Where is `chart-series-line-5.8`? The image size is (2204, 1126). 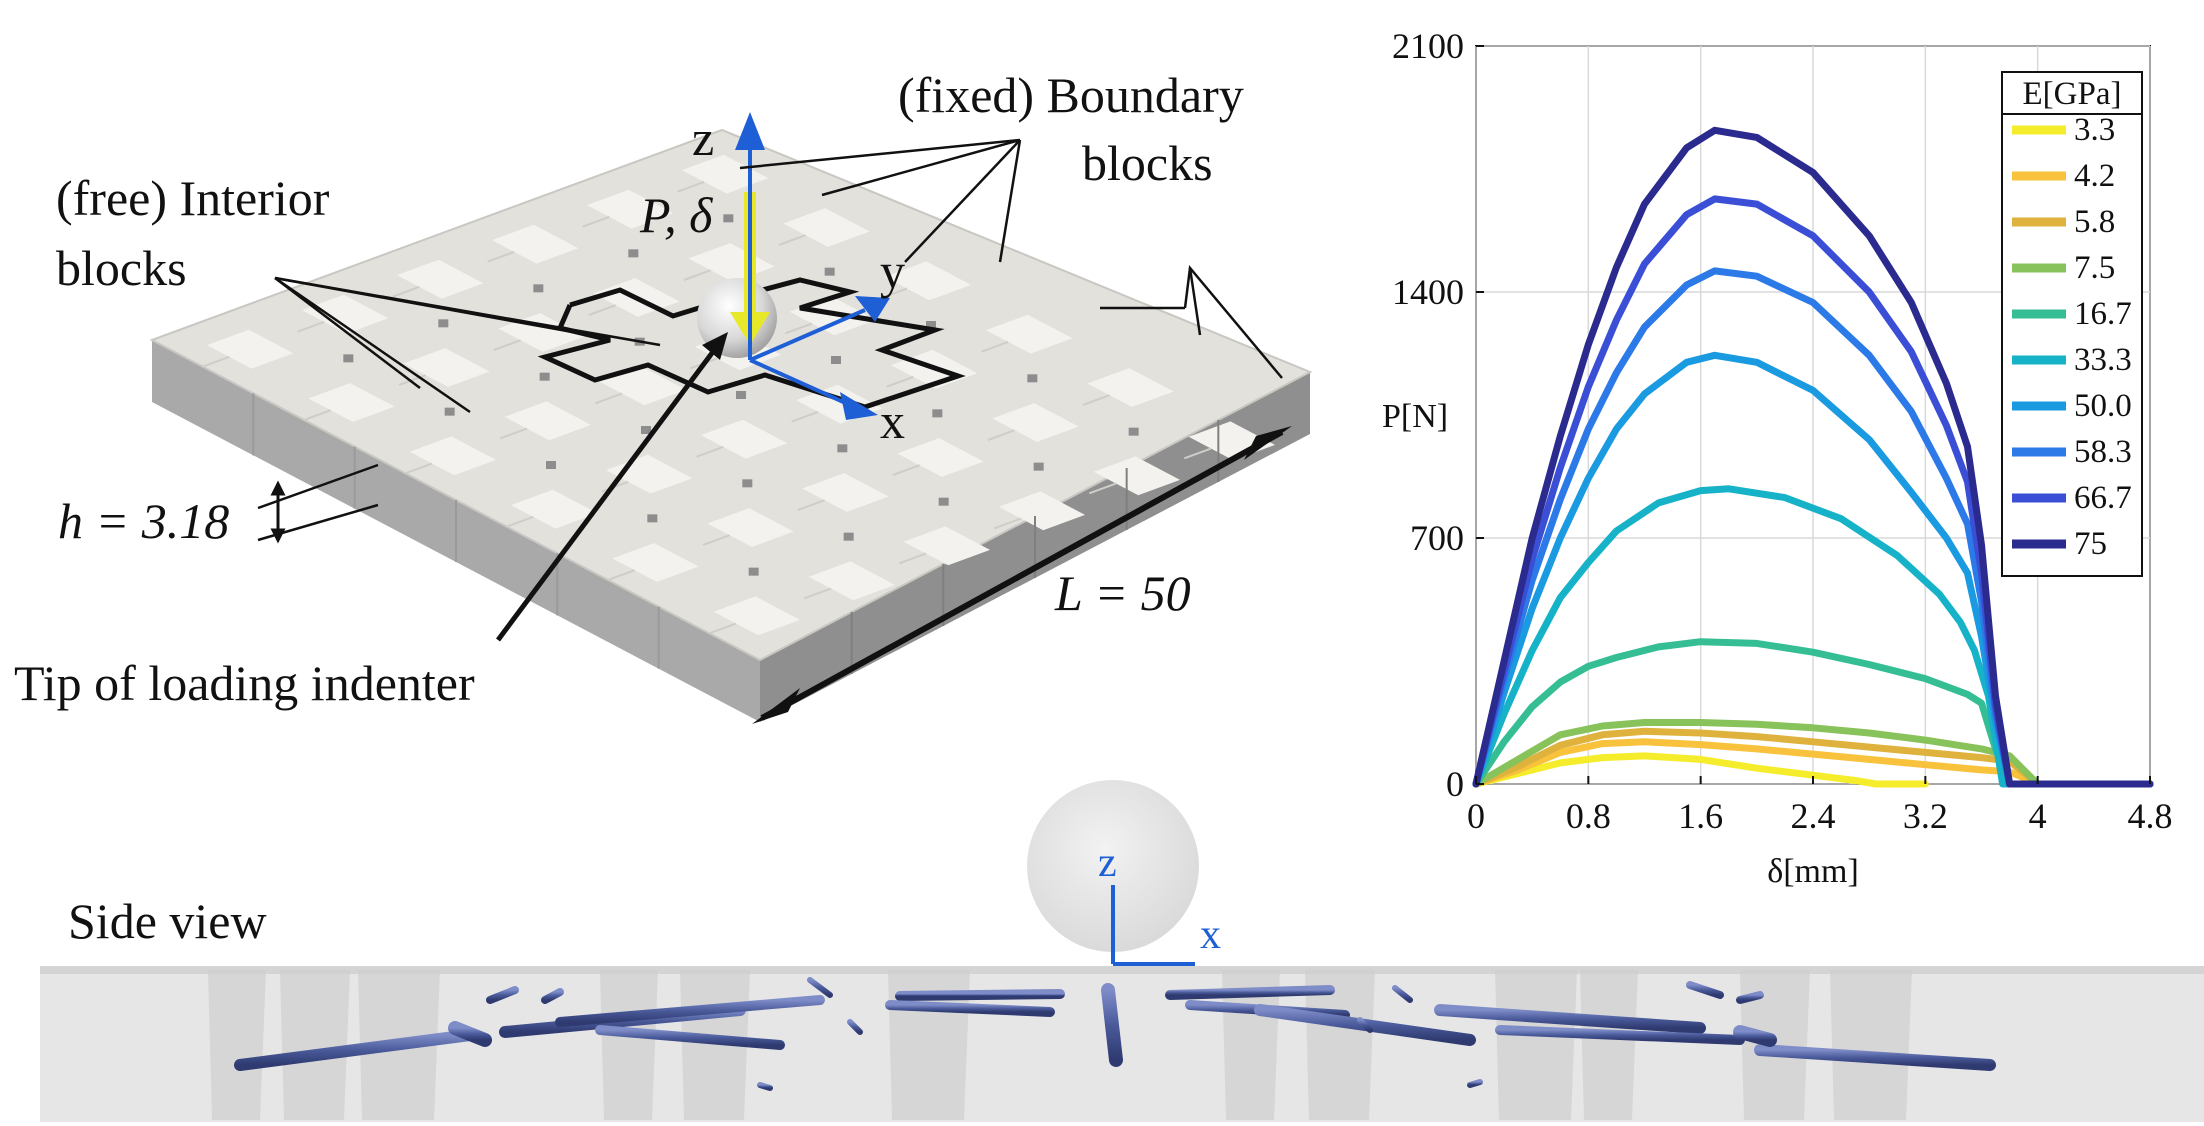 chart-series-line-5.8 is located at coordinates (1757, 757).